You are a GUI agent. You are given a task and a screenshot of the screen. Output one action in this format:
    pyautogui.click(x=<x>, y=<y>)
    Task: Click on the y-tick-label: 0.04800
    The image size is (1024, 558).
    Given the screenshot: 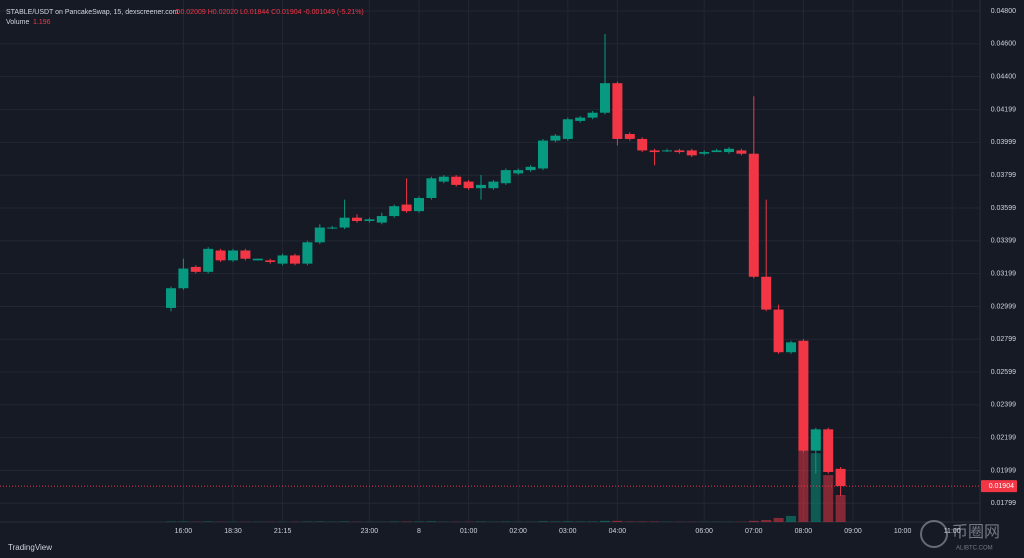 What is the action you would take?
    pyautogui.click(x=1003, y=11)
    